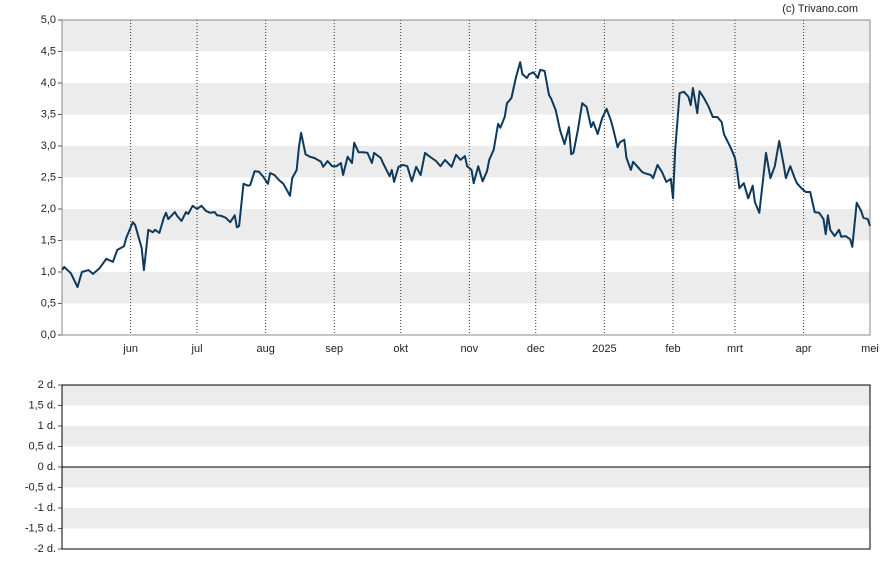 This screenshot has height=565, width=888. Describe the element at coordinates (42, 446) in the screenshot. I see `y-tick-label: 0,5 d.` at that location.